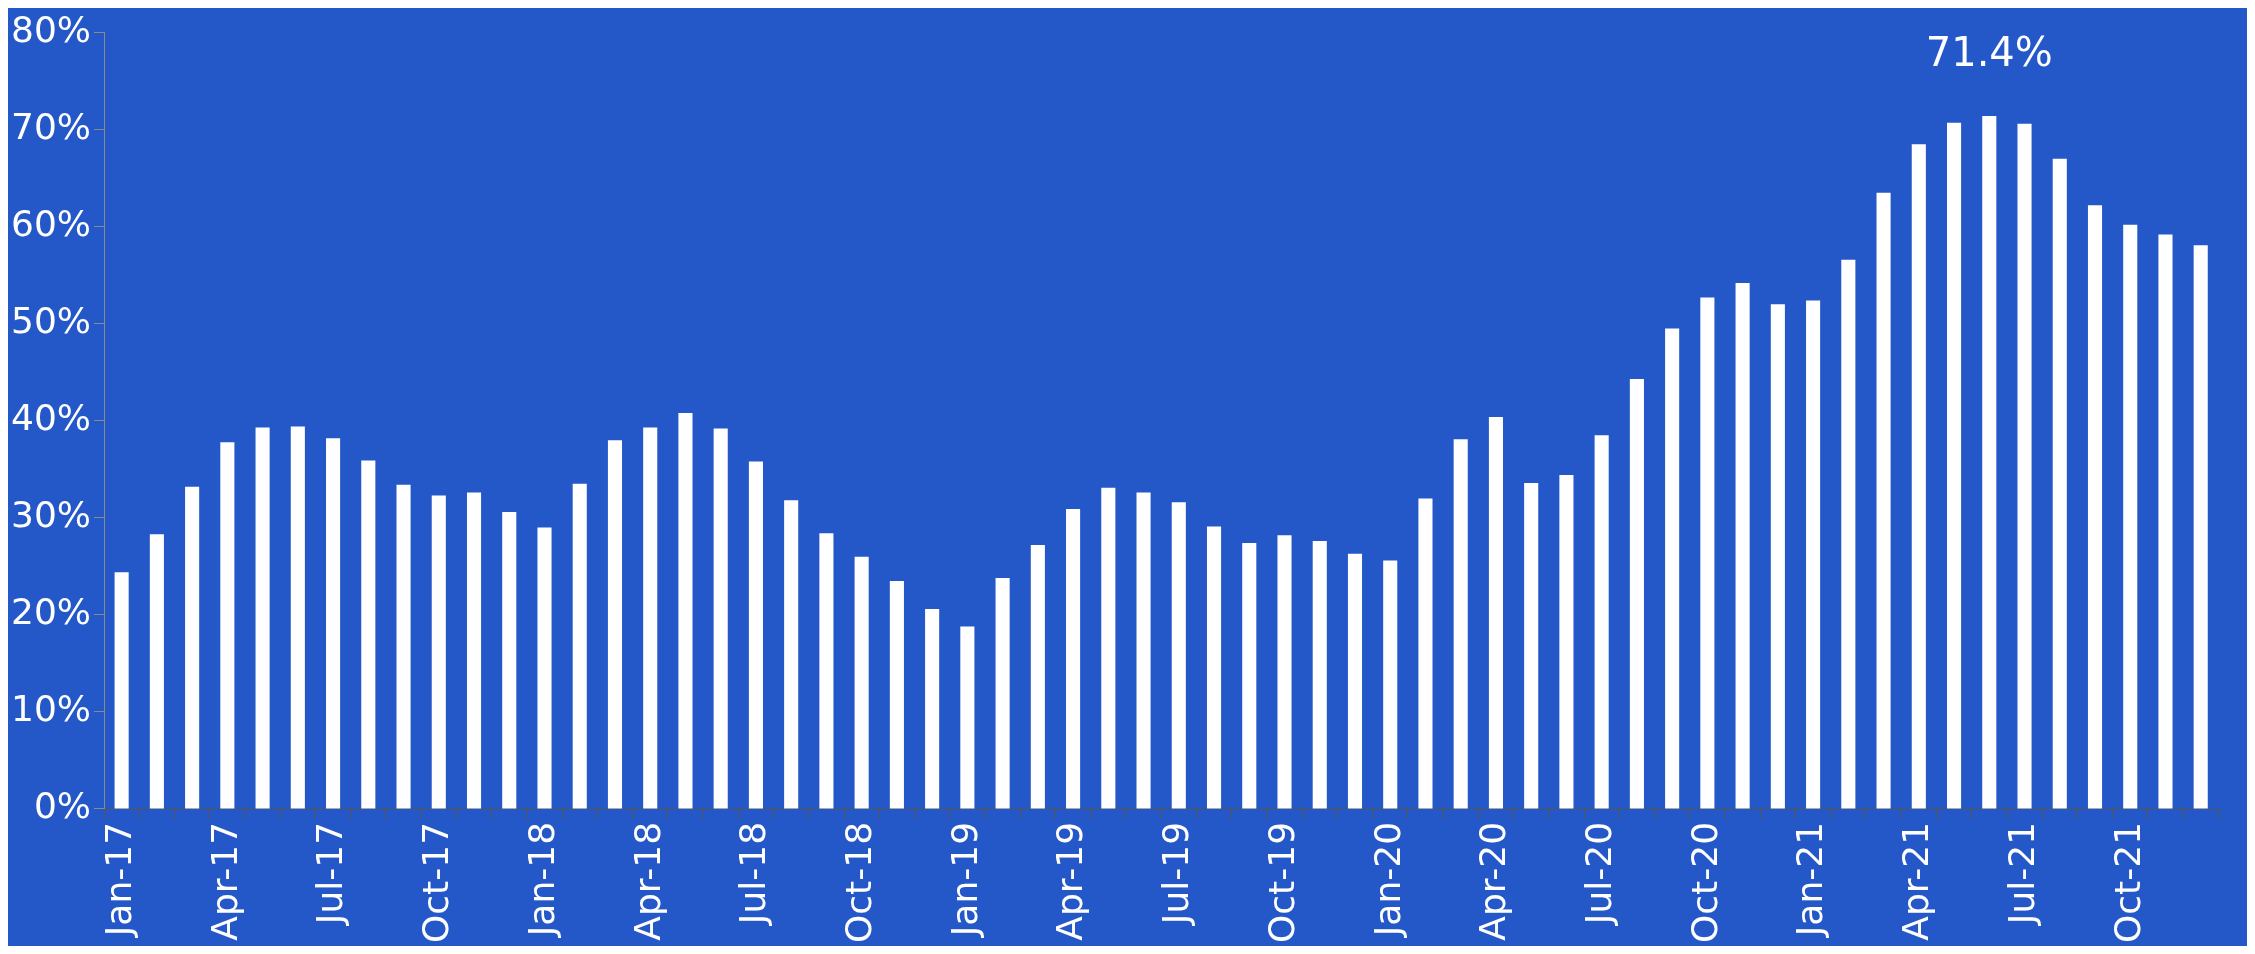 Image resolution: width=2255 pixels, height=954 pixels. I want to click on x-tick-label: Jan-18, so click(541, 880).